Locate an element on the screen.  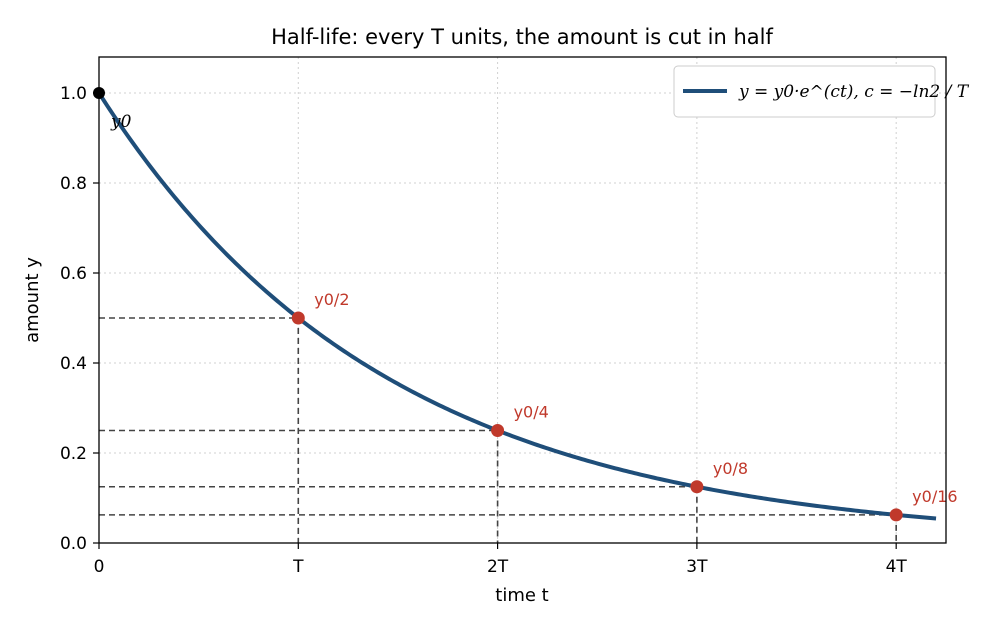
y-tick-label-5: 1.0 is located at coordinates (73, 94).